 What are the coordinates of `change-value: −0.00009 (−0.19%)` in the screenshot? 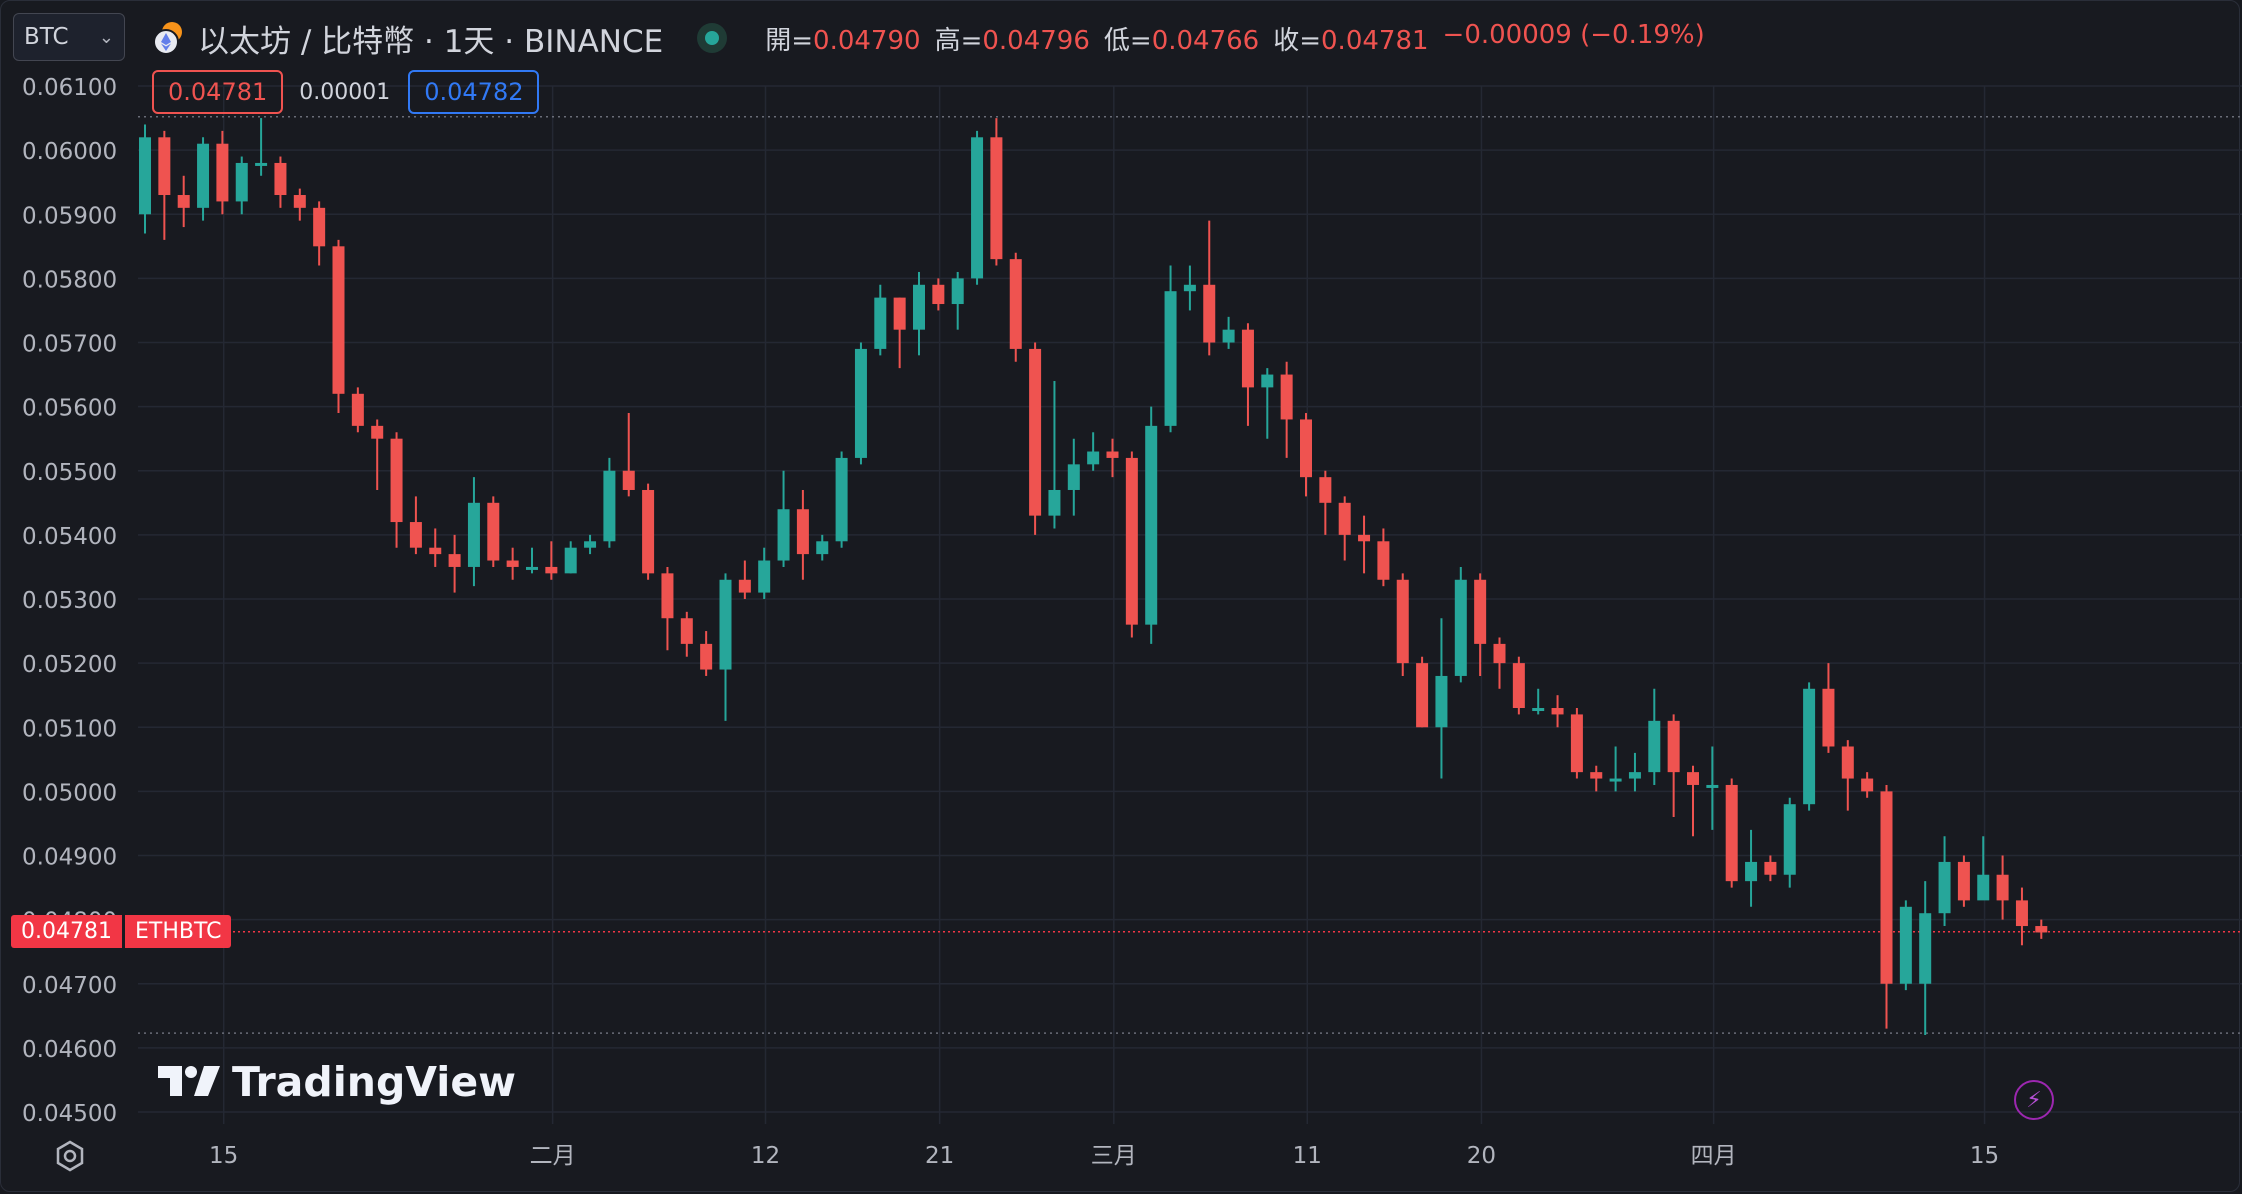 It's located at (1573, 34).